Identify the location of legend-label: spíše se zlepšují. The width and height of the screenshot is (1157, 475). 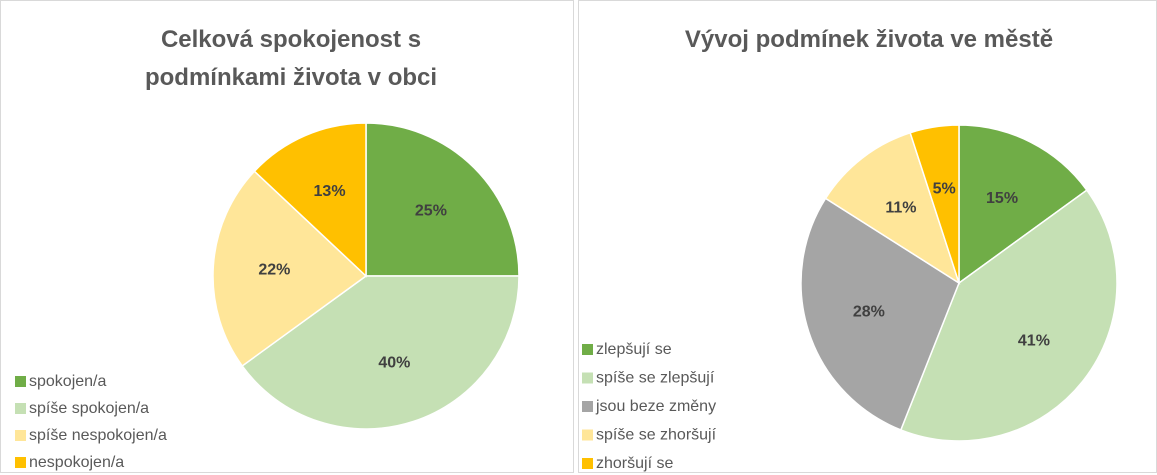
(655, 378).